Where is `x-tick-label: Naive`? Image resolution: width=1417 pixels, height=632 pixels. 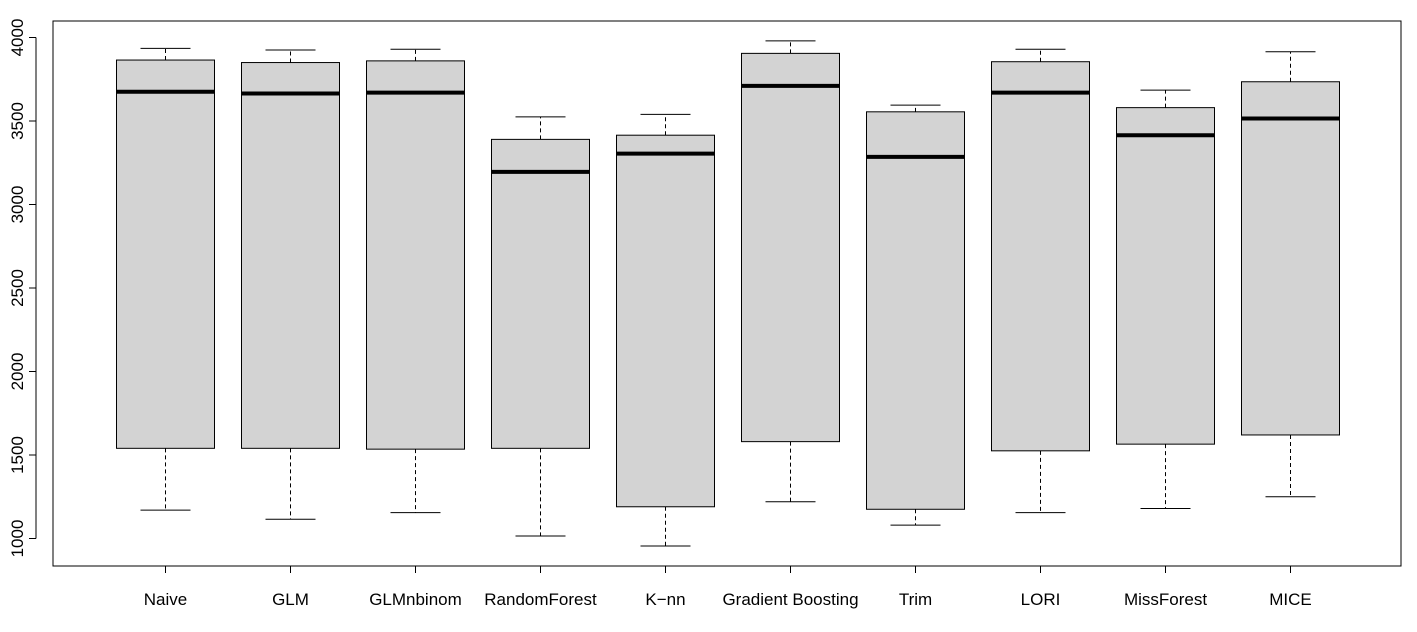
x-tick-label: Naive is located at coordinates (165, 599).